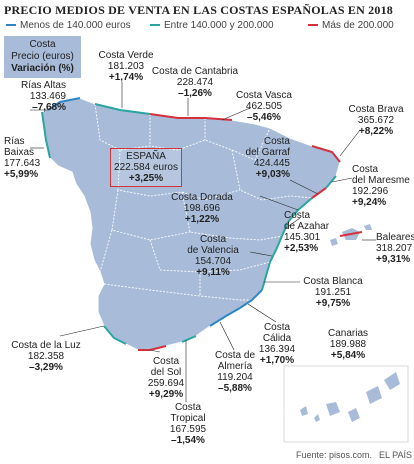  What do you see at coordinates (35, 96) in the screenshot?
I see `label-rias-altas: Rías Altas 133.469 –7,68%` at bounding box center [35, 96].